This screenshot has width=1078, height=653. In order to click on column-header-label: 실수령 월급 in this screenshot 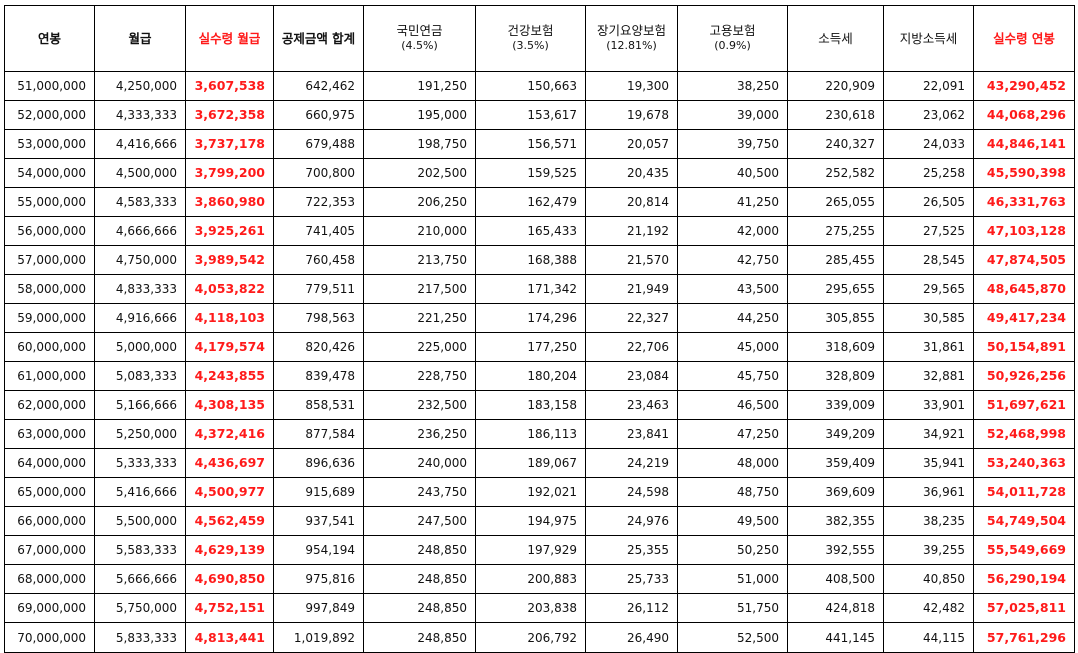, I will do `click(229, 38)`.